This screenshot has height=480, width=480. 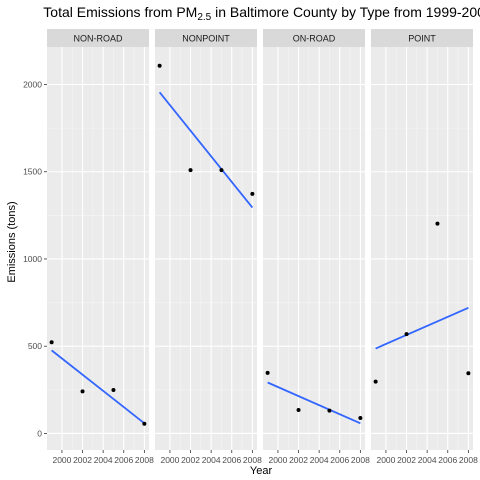 I want to click on y-axis-title: Emissions (tons), so click(x=12, y=241).